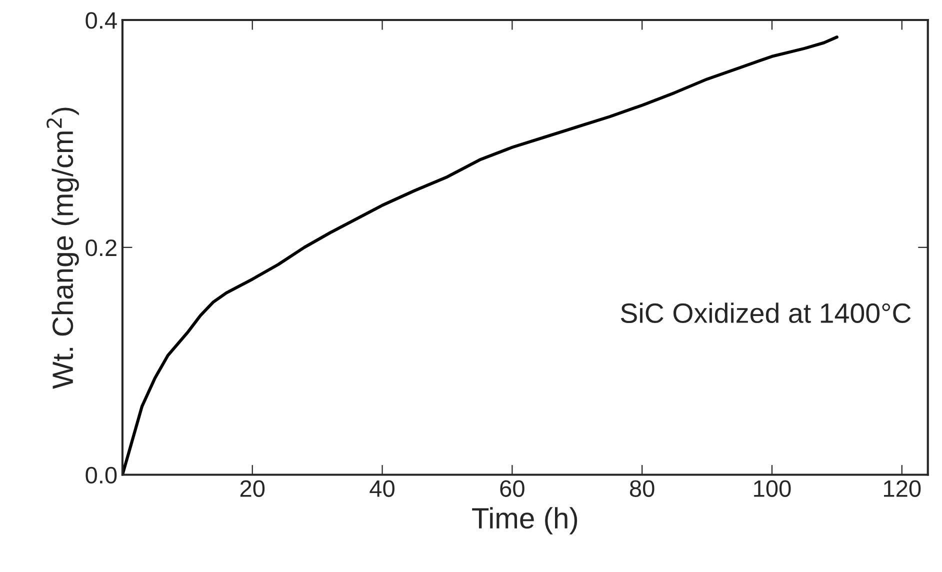 The width and height of the screenshot is (942, 572). Describe the element at coordinates (772, 488) in the screenshot. I see `x-tick-label: 100` at that location.